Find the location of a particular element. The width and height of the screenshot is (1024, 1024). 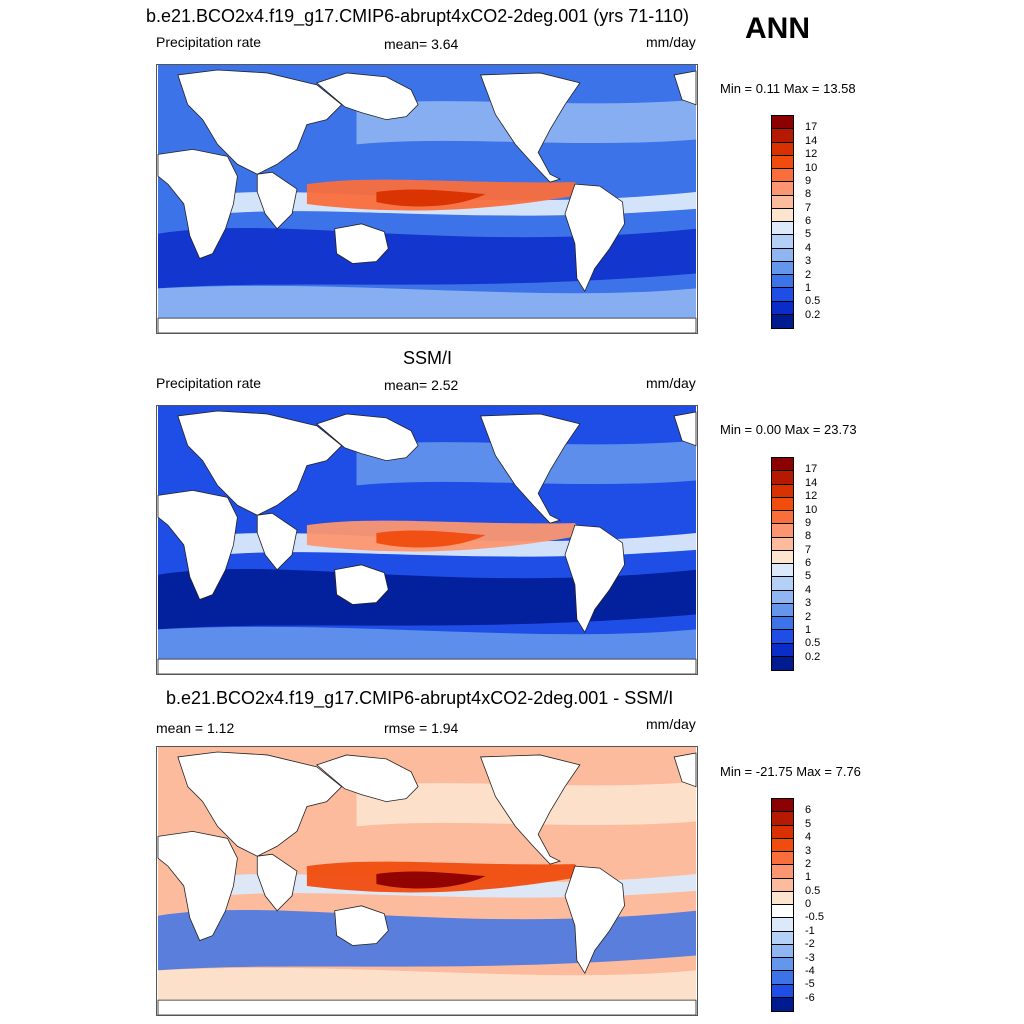

colorbar-tick-label: 17 is located at coordinates (811, 127).